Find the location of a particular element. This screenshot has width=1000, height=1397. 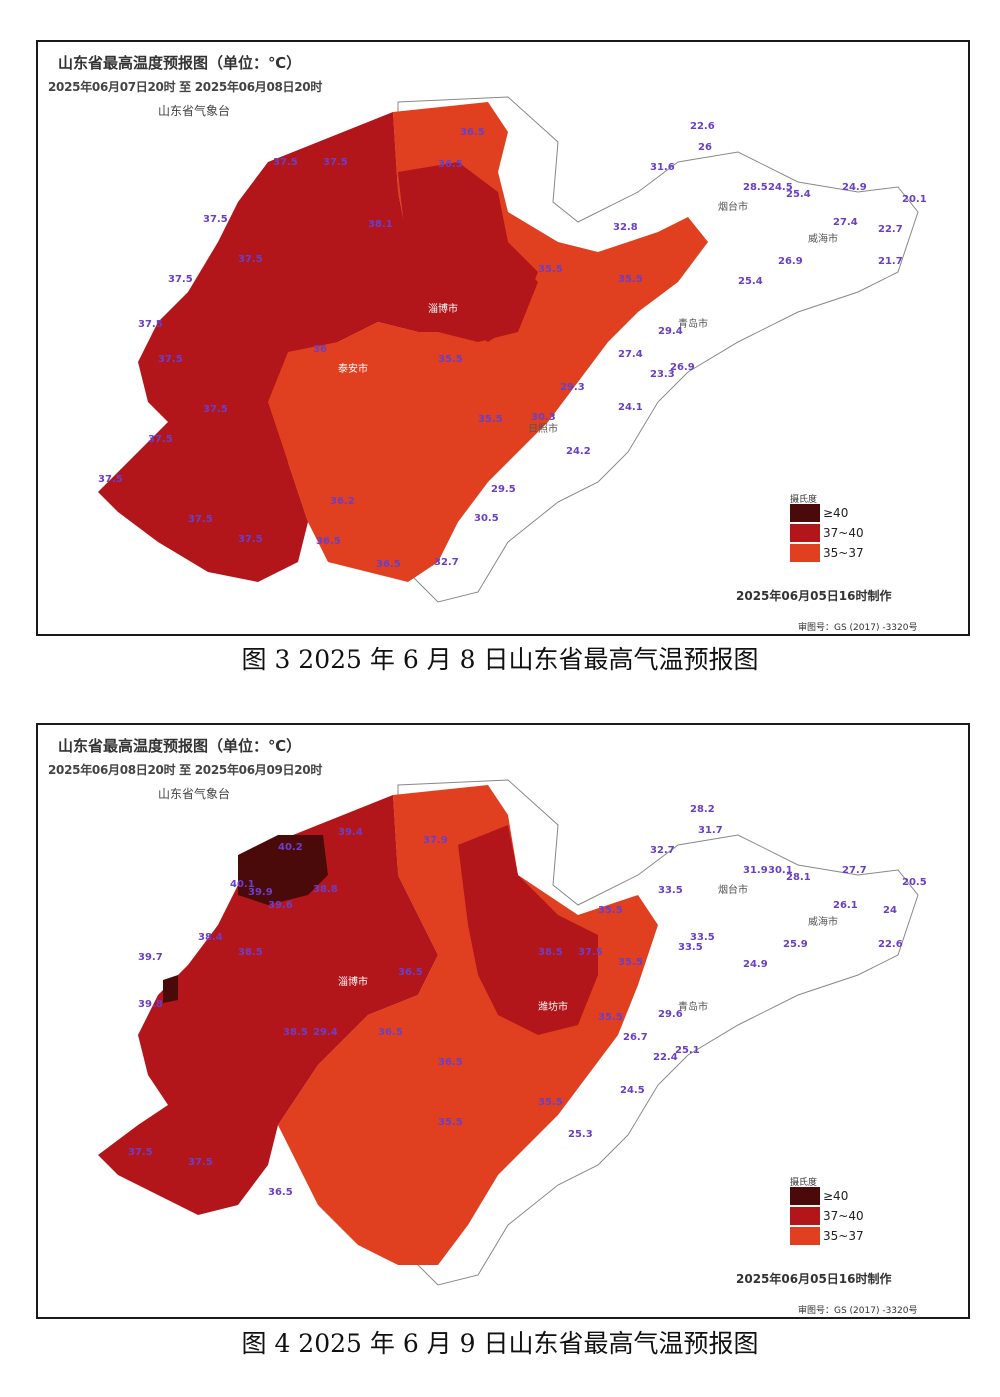

legend-item-37-40: 37~40 is located at coordinates (845, 1217).